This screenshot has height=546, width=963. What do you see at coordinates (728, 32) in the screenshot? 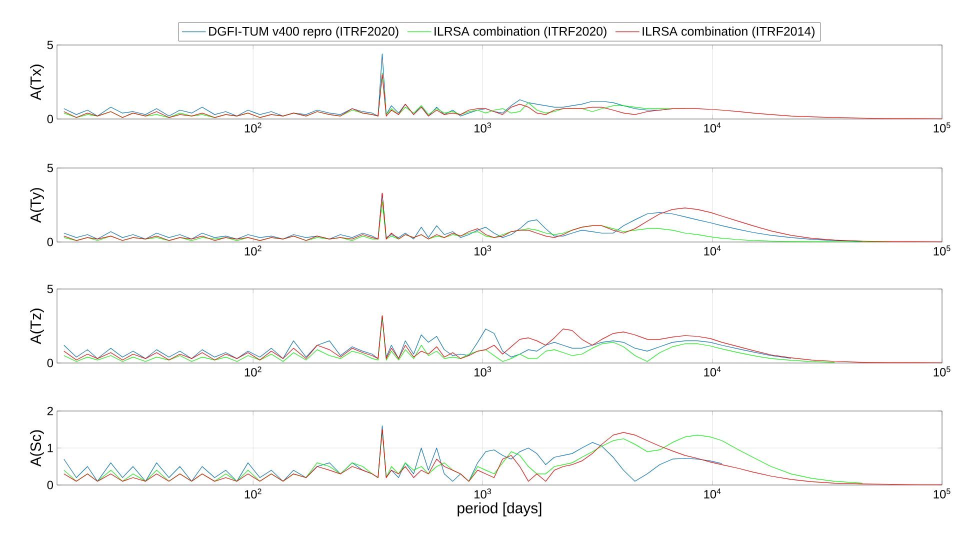
I see `legend-label: ILRSA combination (ITRF2014)` at bounding box center [728, 32].